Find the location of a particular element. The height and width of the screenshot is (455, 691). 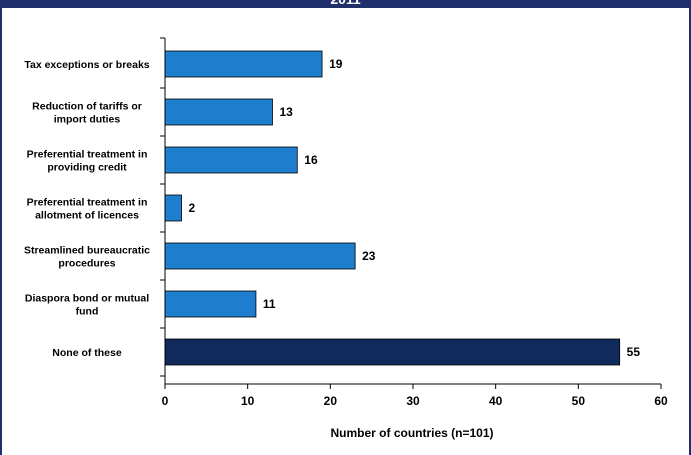

x-tick-label-5: 50 is located at coordinates (579, 401).